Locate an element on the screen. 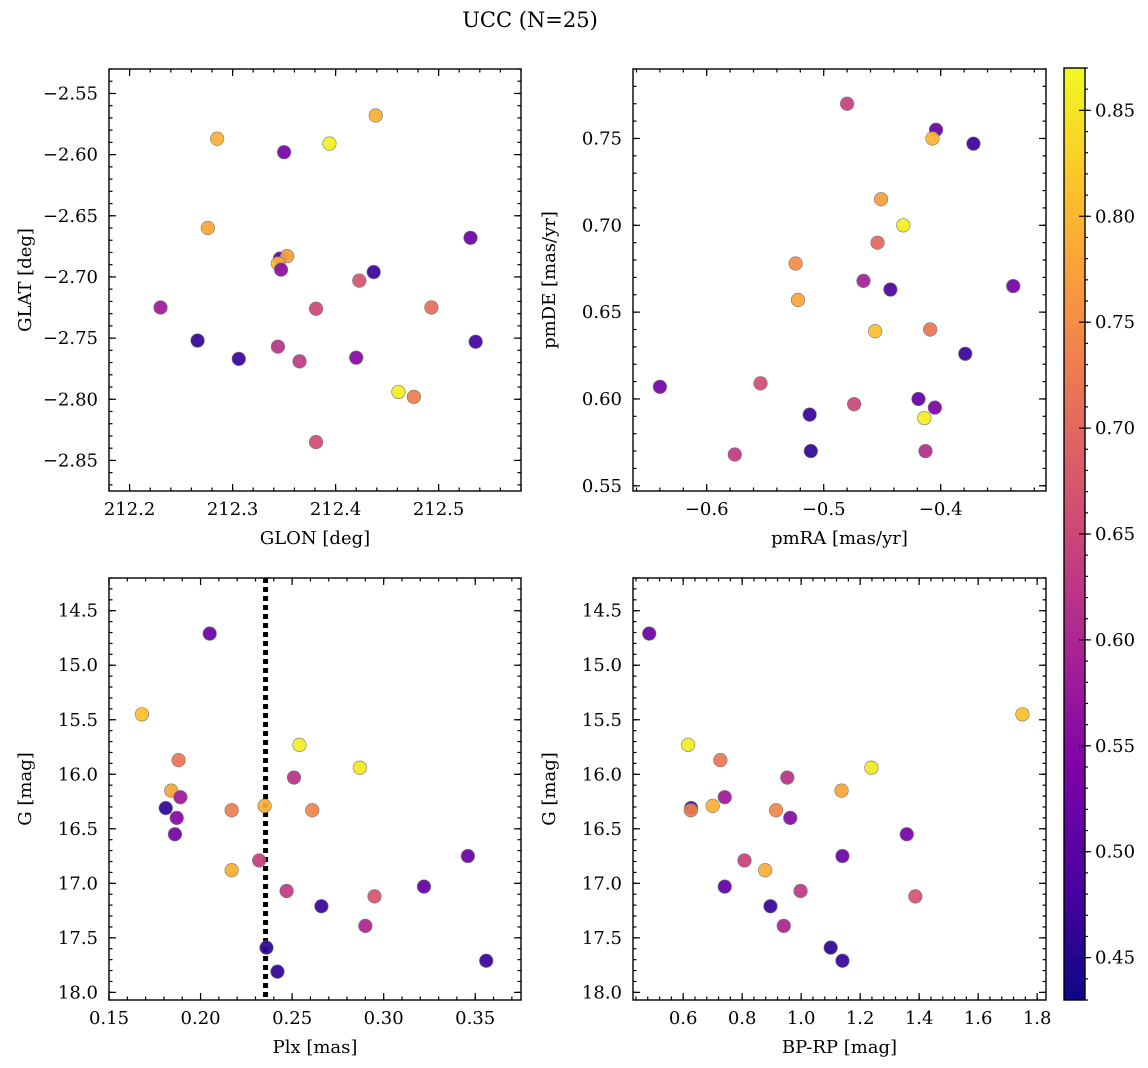 Image resolution: width=1148 pixels, height=1068 pixels. x-tick-label: 1.6 is located at coordinates (978, 1018).